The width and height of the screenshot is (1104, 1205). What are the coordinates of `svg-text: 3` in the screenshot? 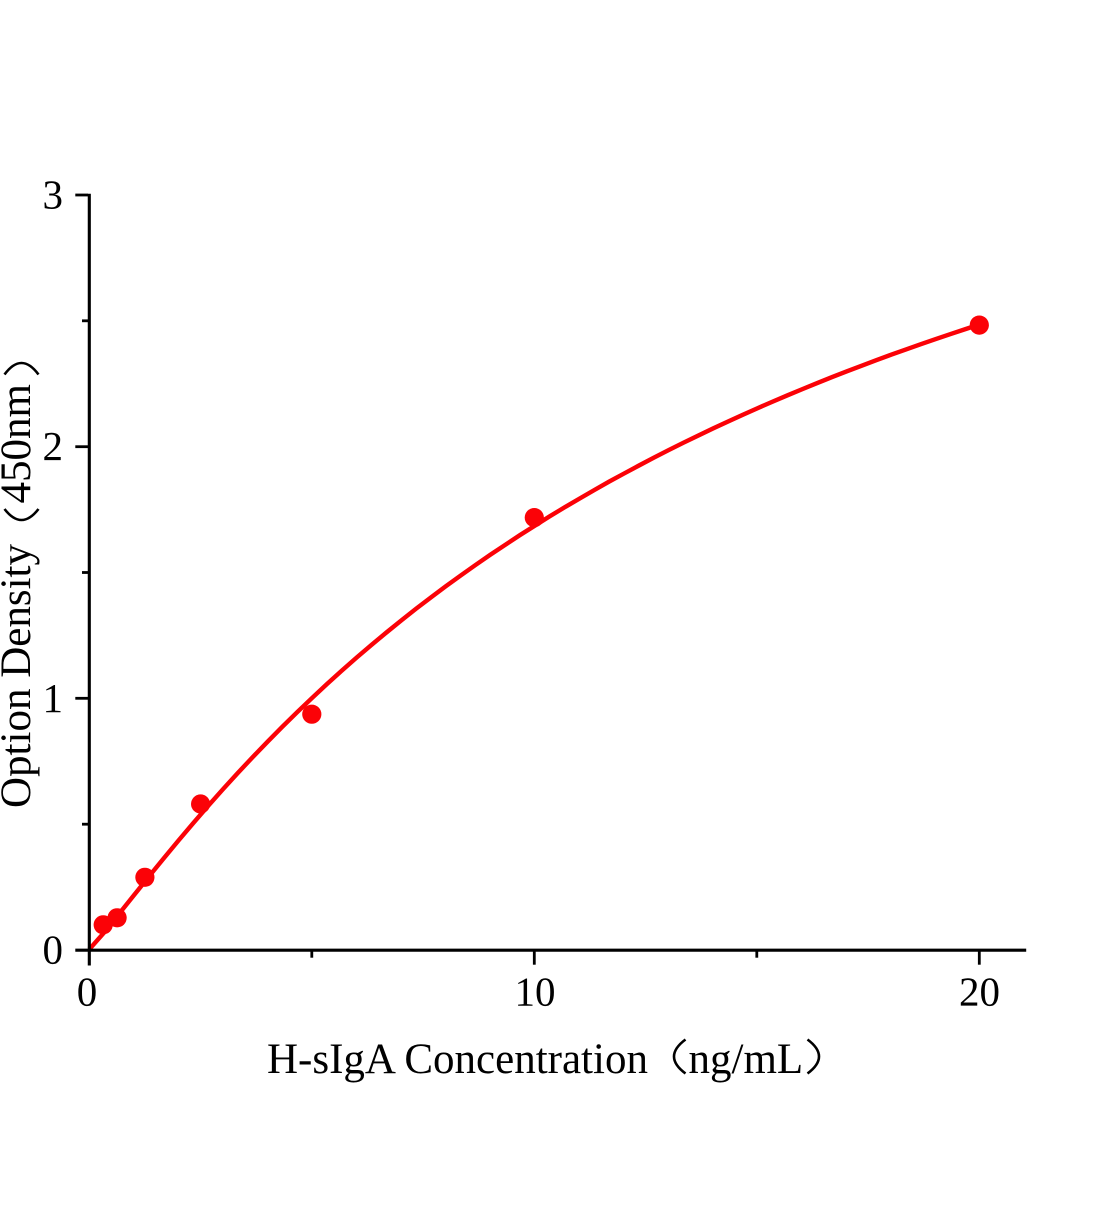 It's located at (53, 195).